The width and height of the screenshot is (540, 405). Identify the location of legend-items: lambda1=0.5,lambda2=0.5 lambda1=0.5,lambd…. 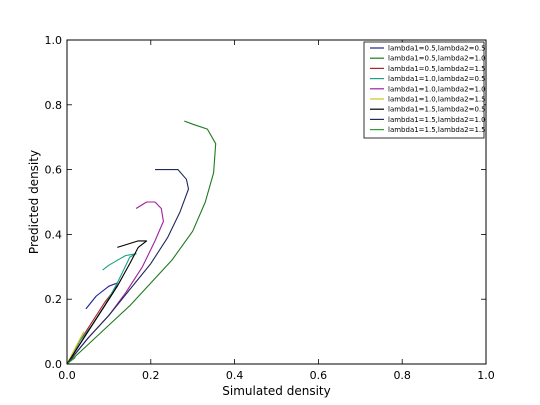
(428, 89).